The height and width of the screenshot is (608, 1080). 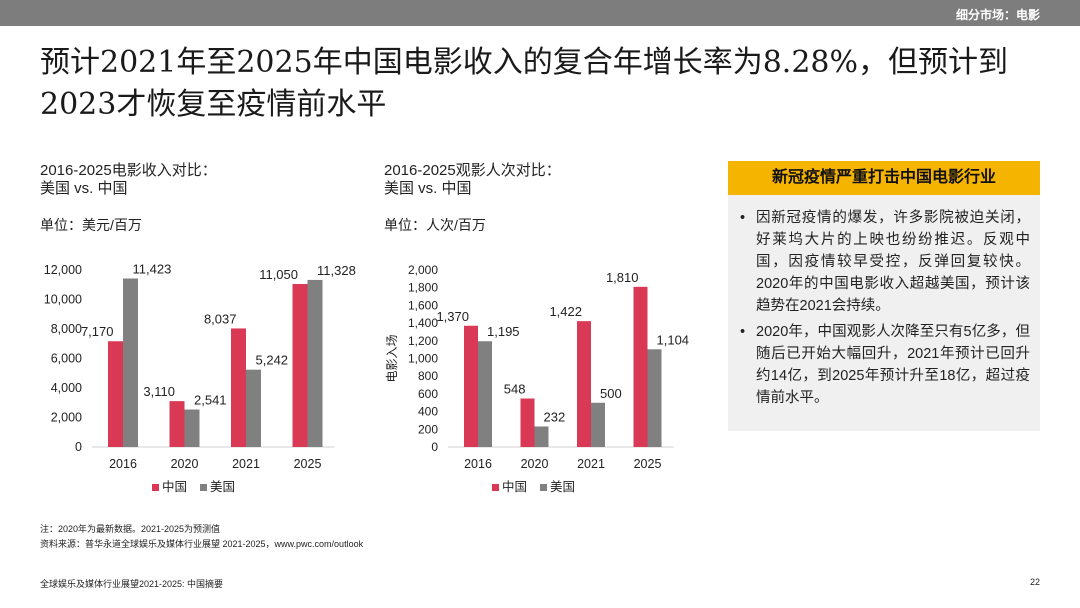 What do you see at coordinates (210, 400) in the screenshot?
I see `chart1-data-label: 2,541` at bounding box center [210, 400].